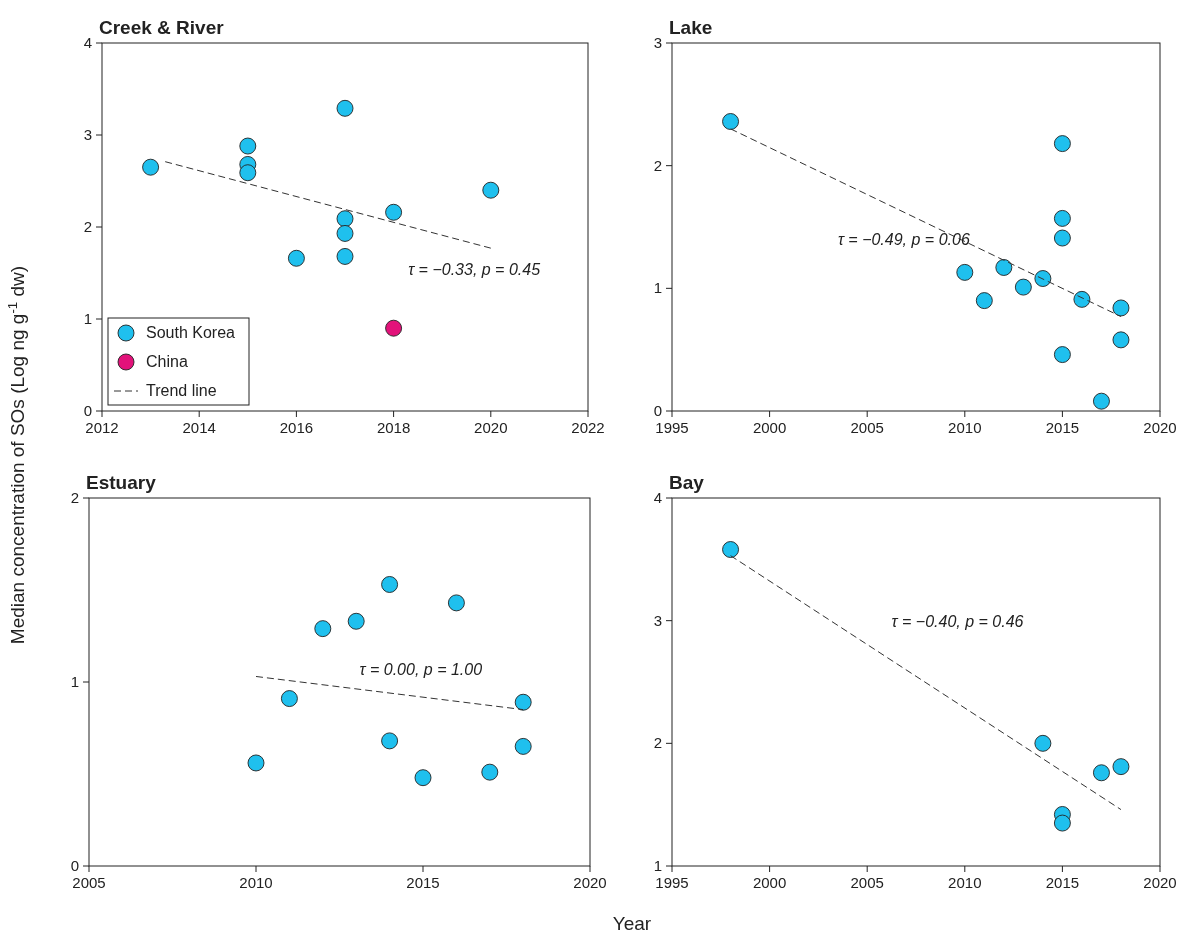 The image size is (1184, 940). Describe the element at coordinates (588, 427) in the screenshot. I see `x-tick-label: 2022` at that location.